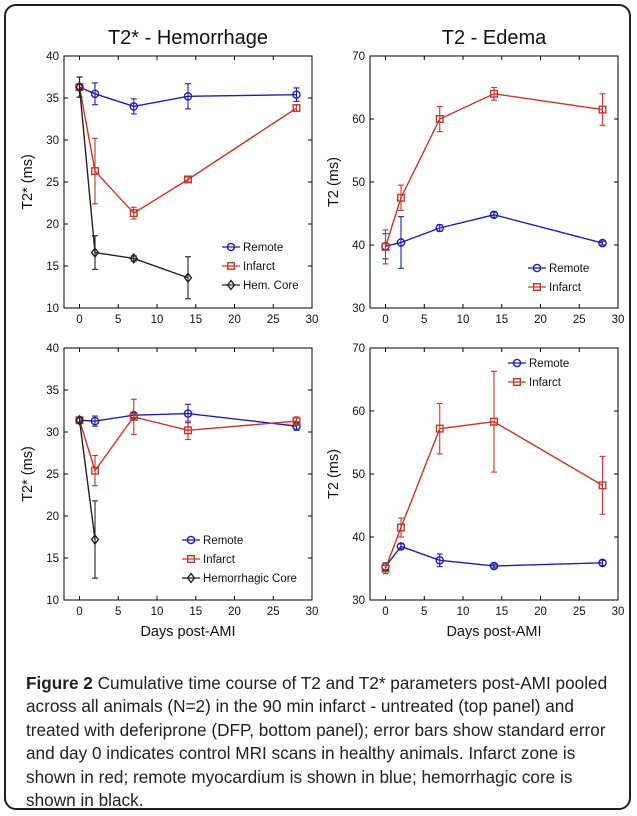  I want to click on series-core, so click(134, 188).